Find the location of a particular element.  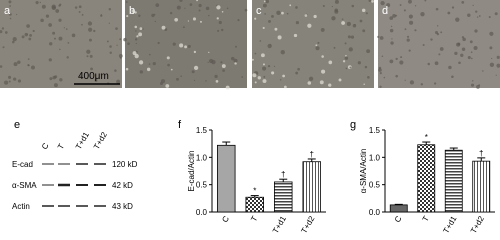

row-label: α-SMA is located at coordinates (24, 185).